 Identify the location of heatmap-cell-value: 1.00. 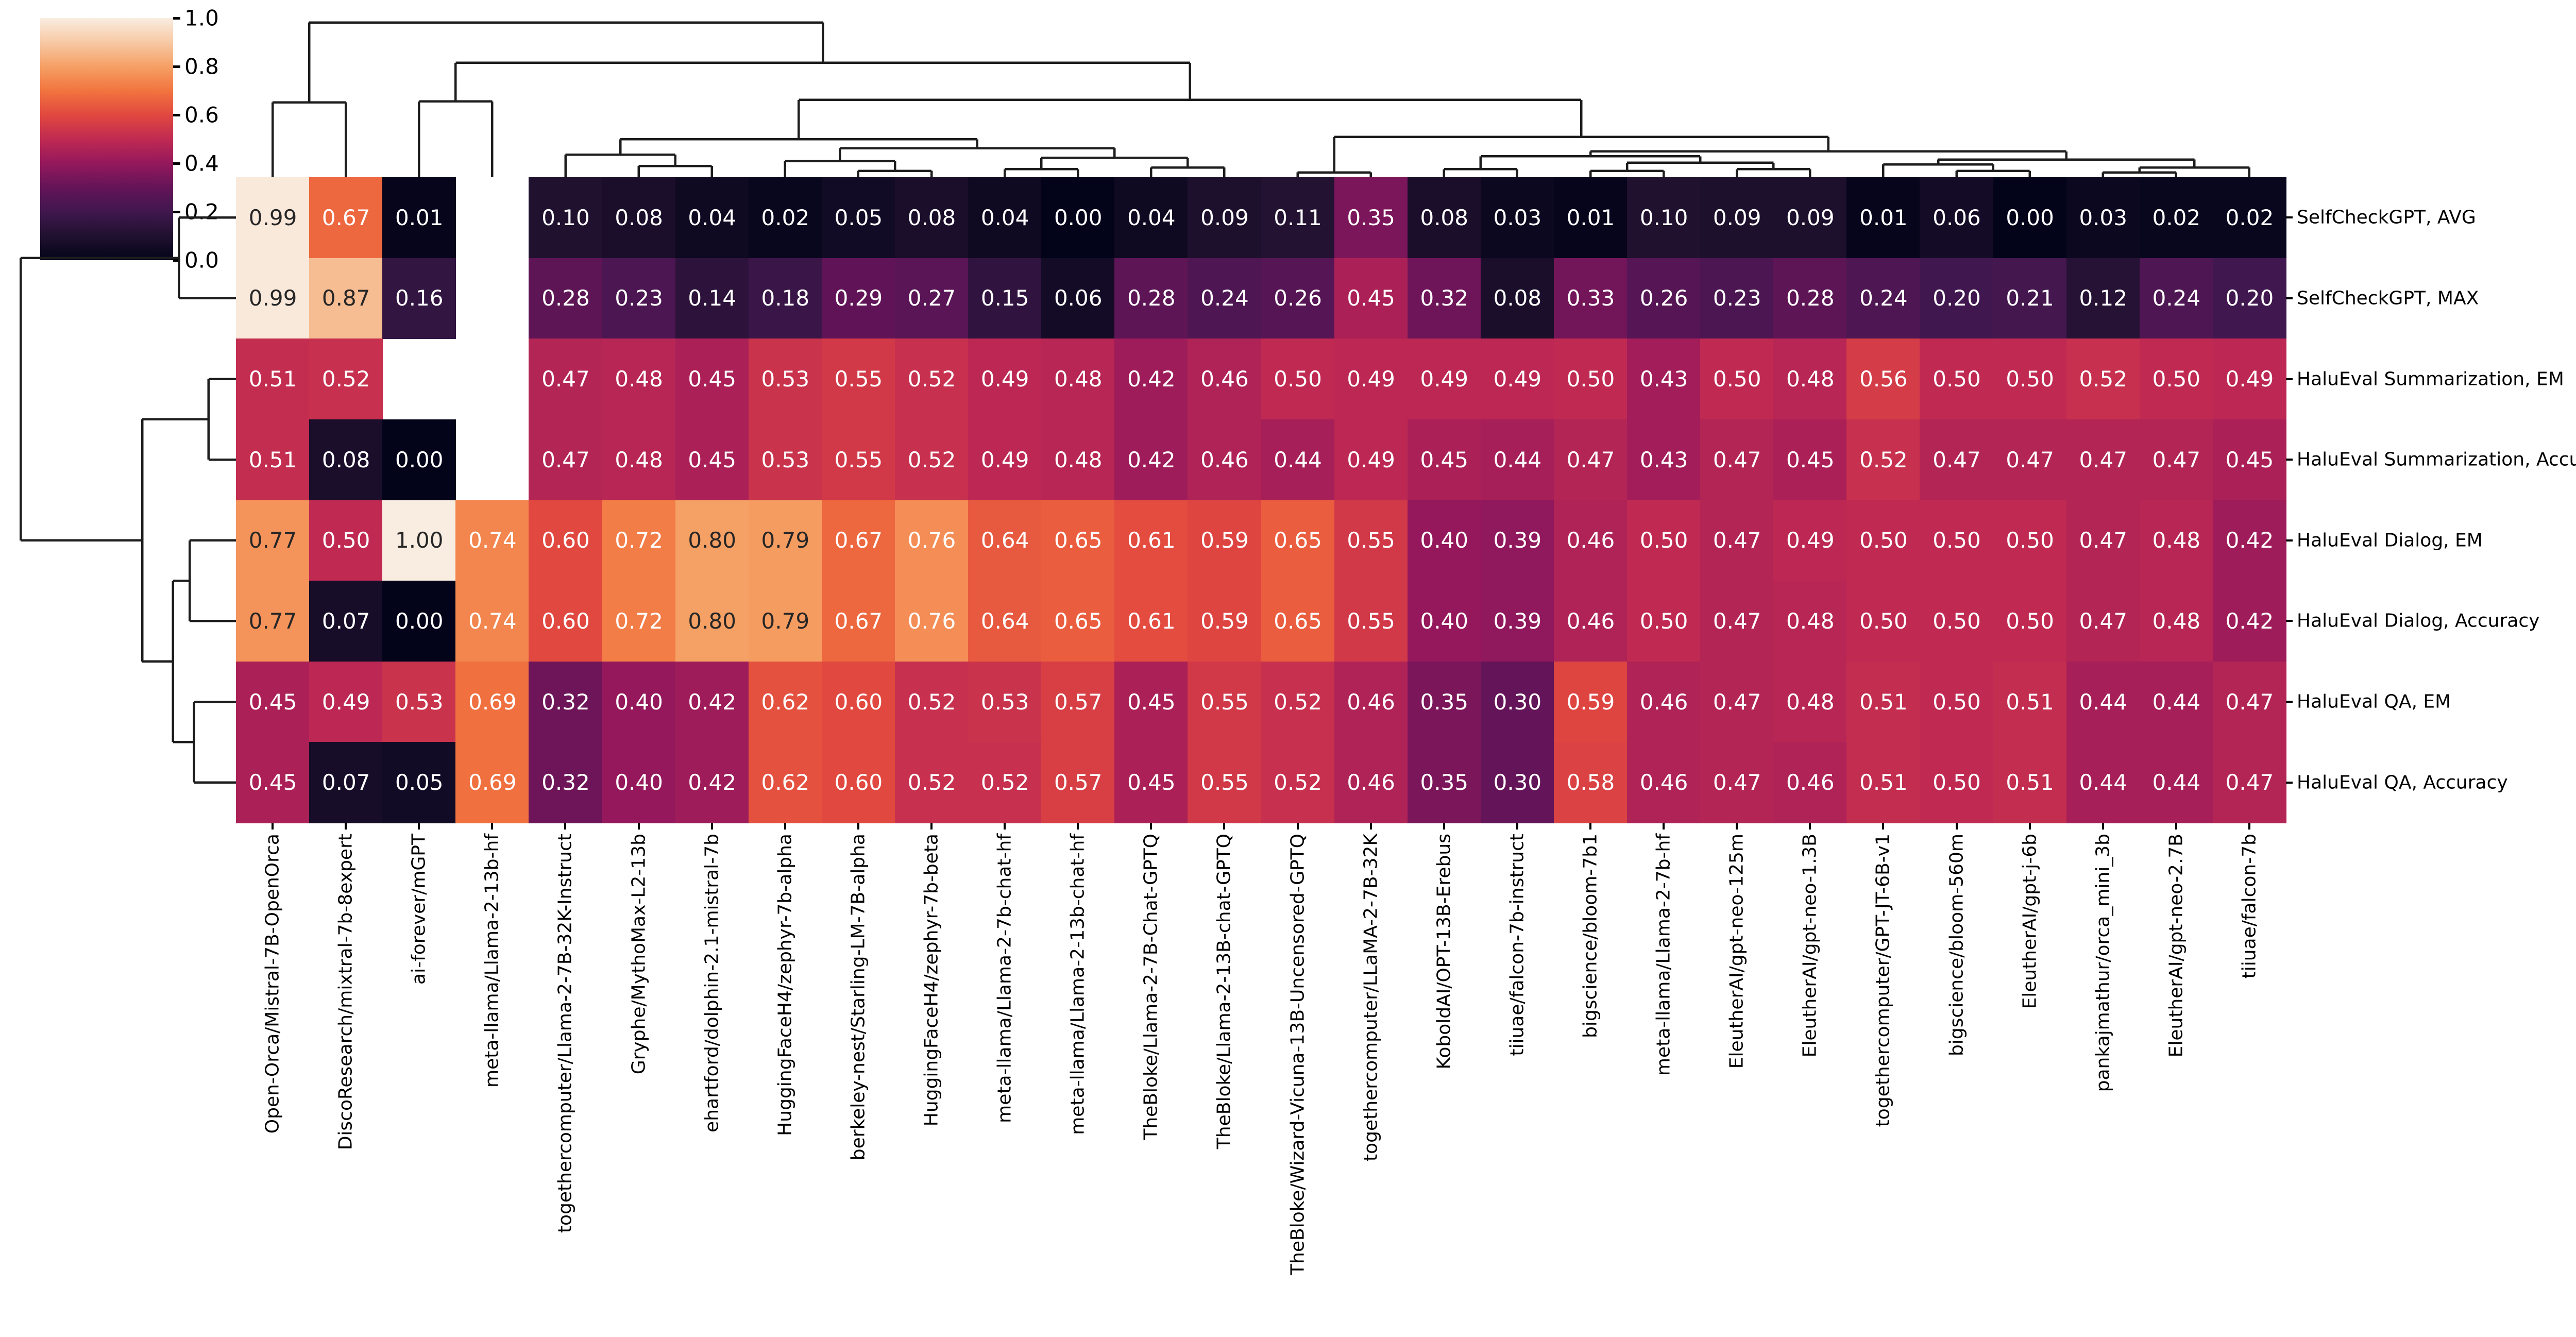
(419, 540).